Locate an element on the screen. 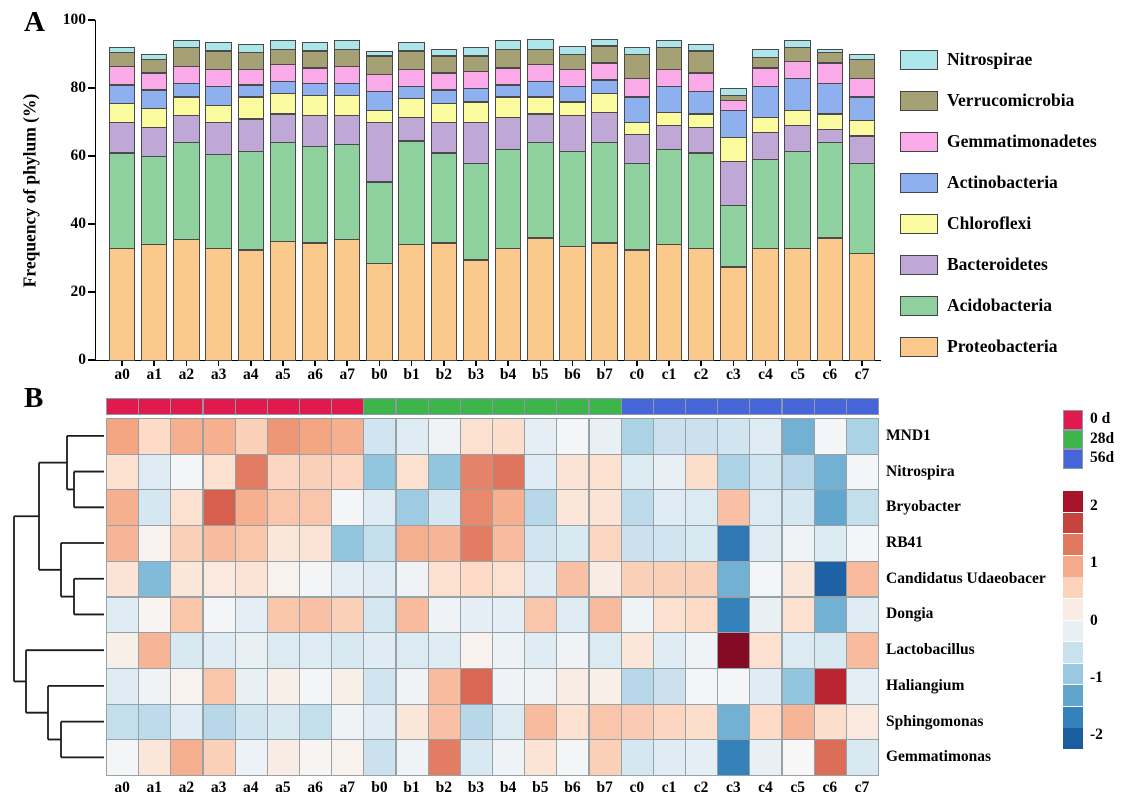  group-legend-swatch is located at coordinates (1073, 439).